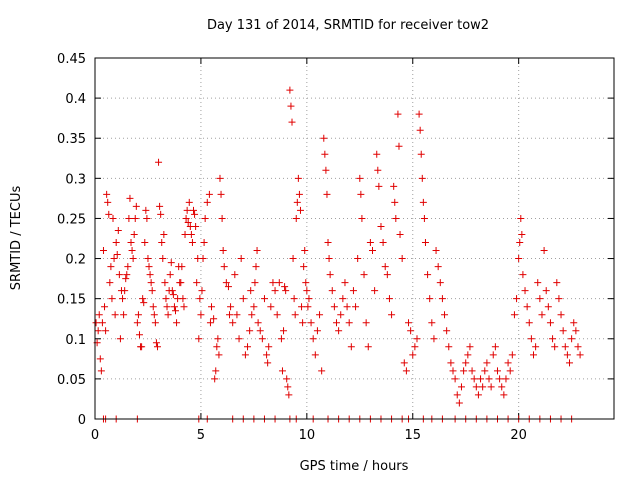 The height and width of the screenshot is (480, 640). Describe the element at coordinates (518, 435) in the screenshot. I see `x-tick-label: 20` at that location.